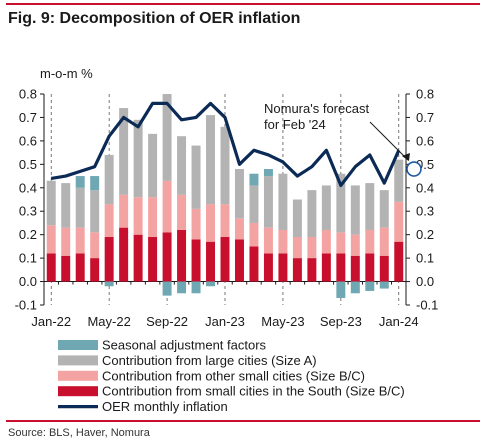  Describe the element at coordinates (28, 94) in the screenshot. I see `y-tick-label-left: 0.8` at that location.